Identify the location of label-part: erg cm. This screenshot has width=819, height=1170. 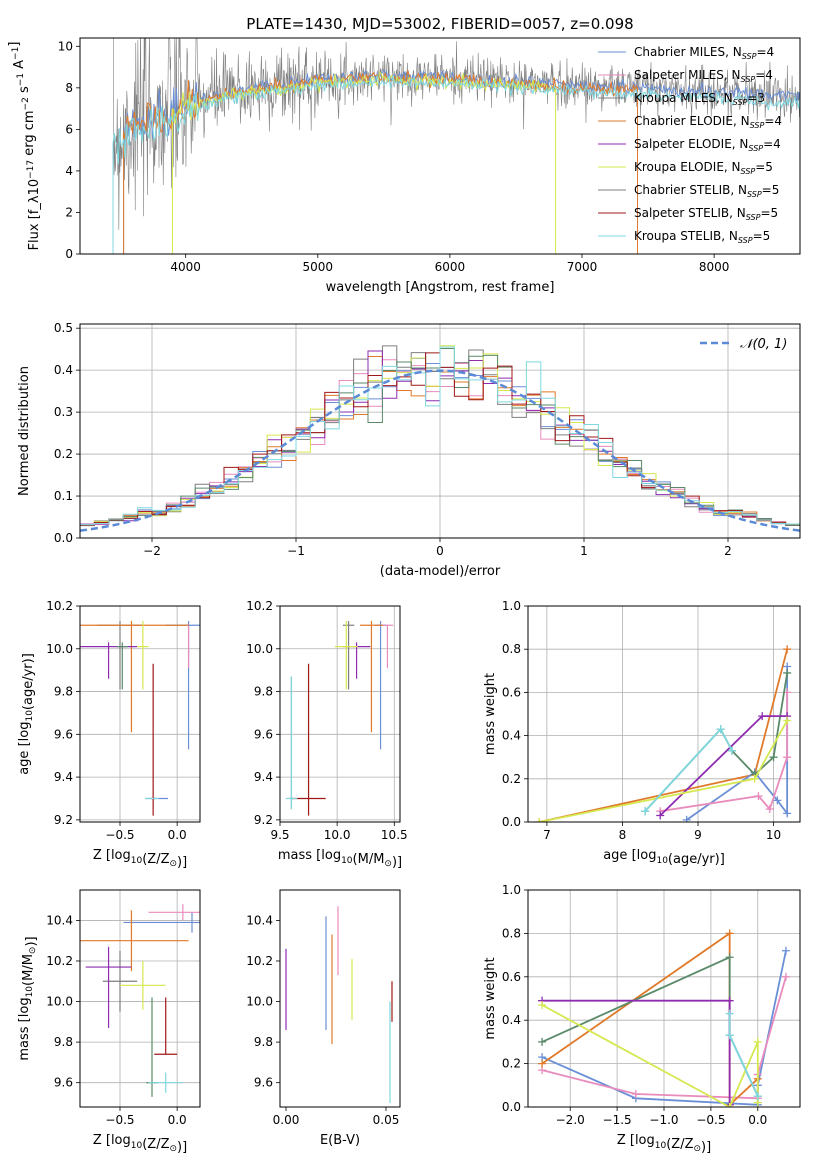
(29, 134).